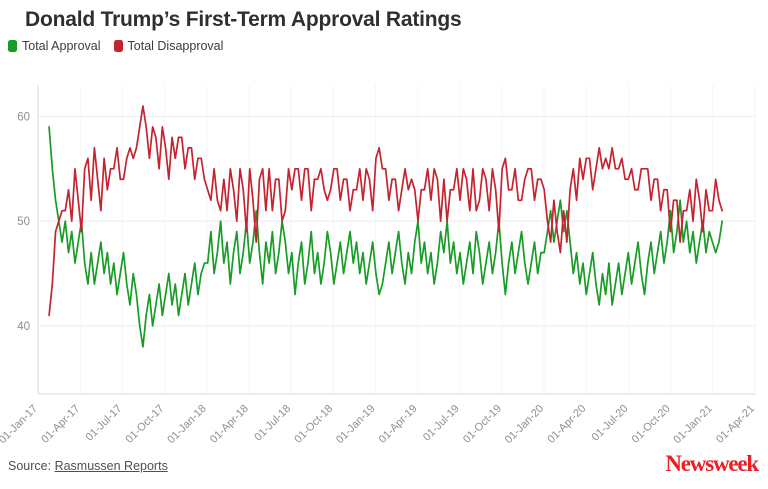 The image size is (768, 489). Describe the element at coordinates (356, 425) in the screenshot. I see `x-tick-label: 01-Jan-19` at that location.